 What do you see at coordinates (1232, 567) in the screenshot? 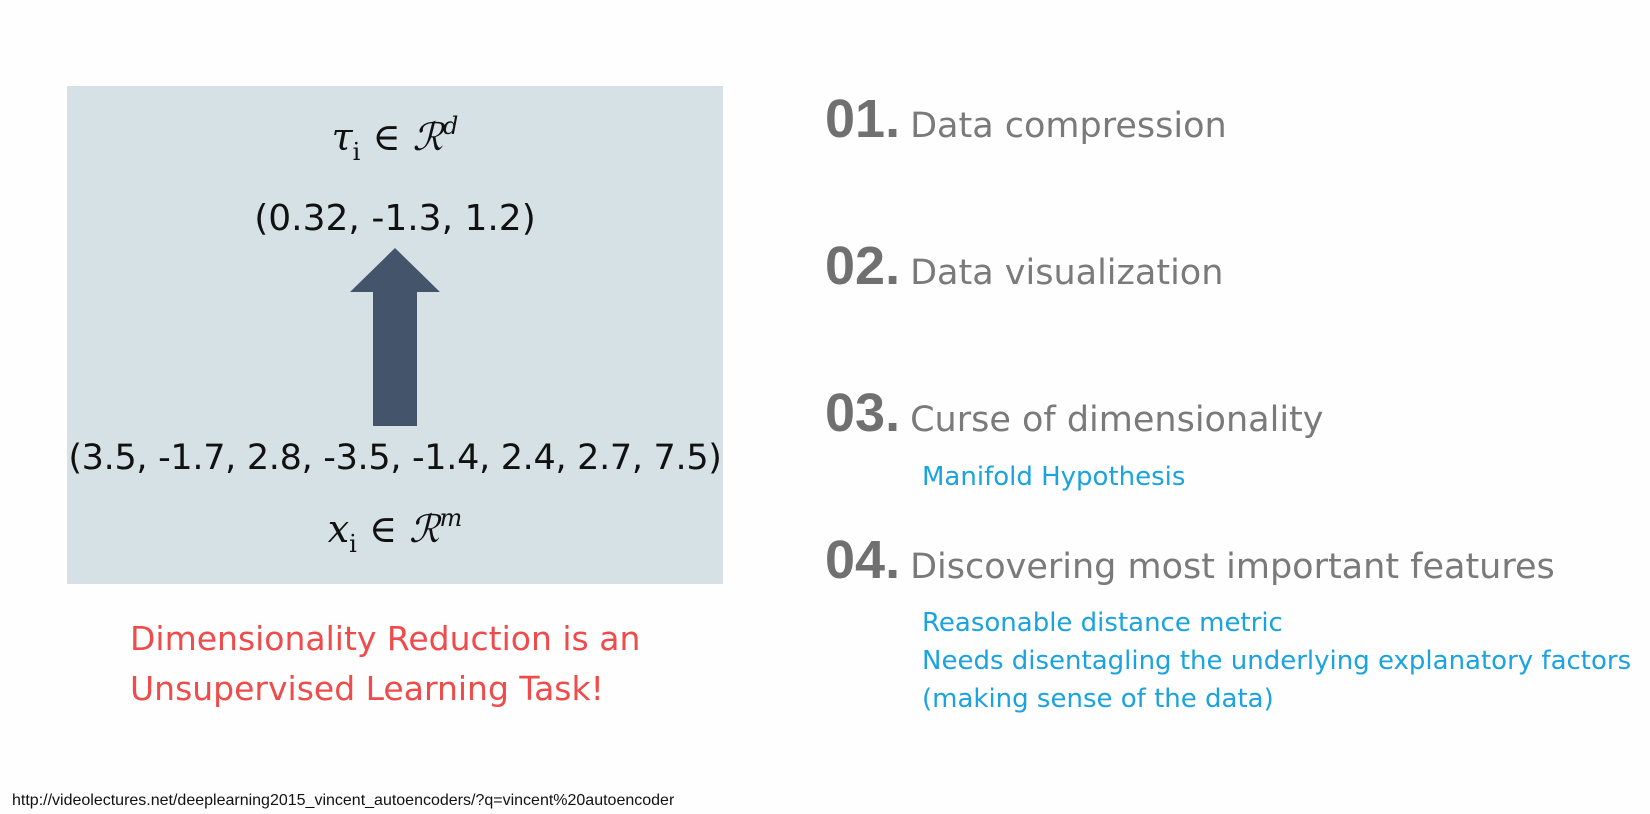
I see `item-label: Discovering most important features` at bounding box center [1232, 567].